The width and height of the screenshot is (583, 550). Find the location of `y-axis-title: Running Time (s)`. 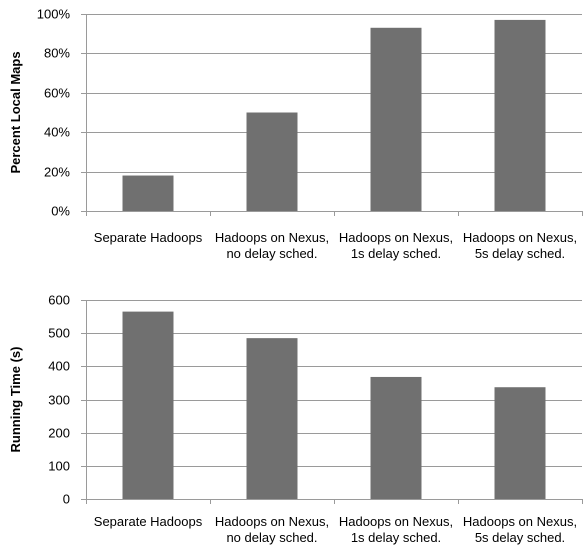

y-axis-title: Running Time (s) is located at coordinates (15, 400).